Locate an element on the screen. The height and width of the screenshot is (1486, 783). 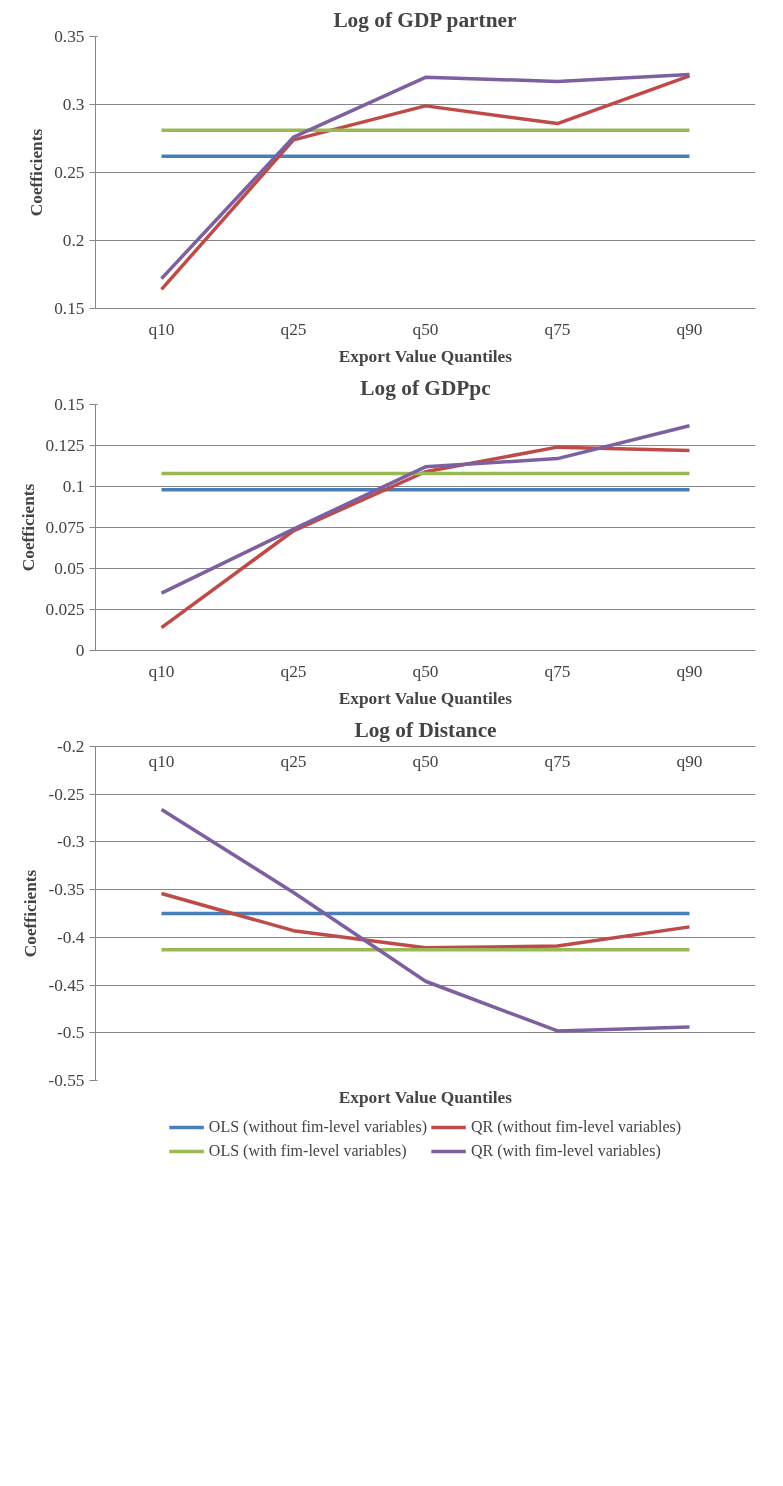
y-tick-label: -0.35 is located at coordinates (66, 890).